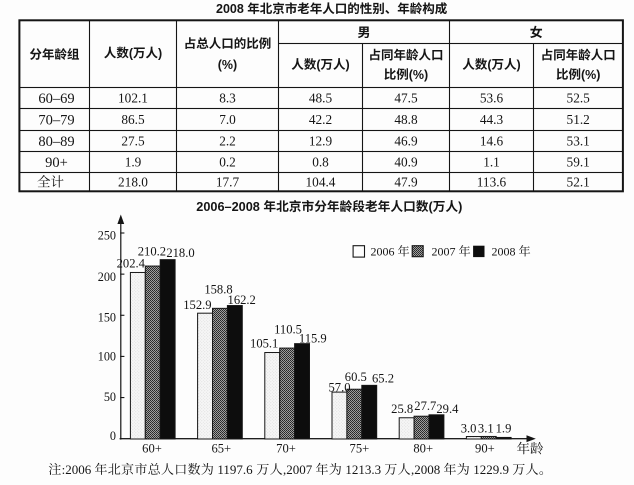 The width and height of the screenshot is (634, 485). What do you see at coordinates (406, 162) in the screenshot?
I see `svg-text: 40.9` at bounding box center [406, 162].